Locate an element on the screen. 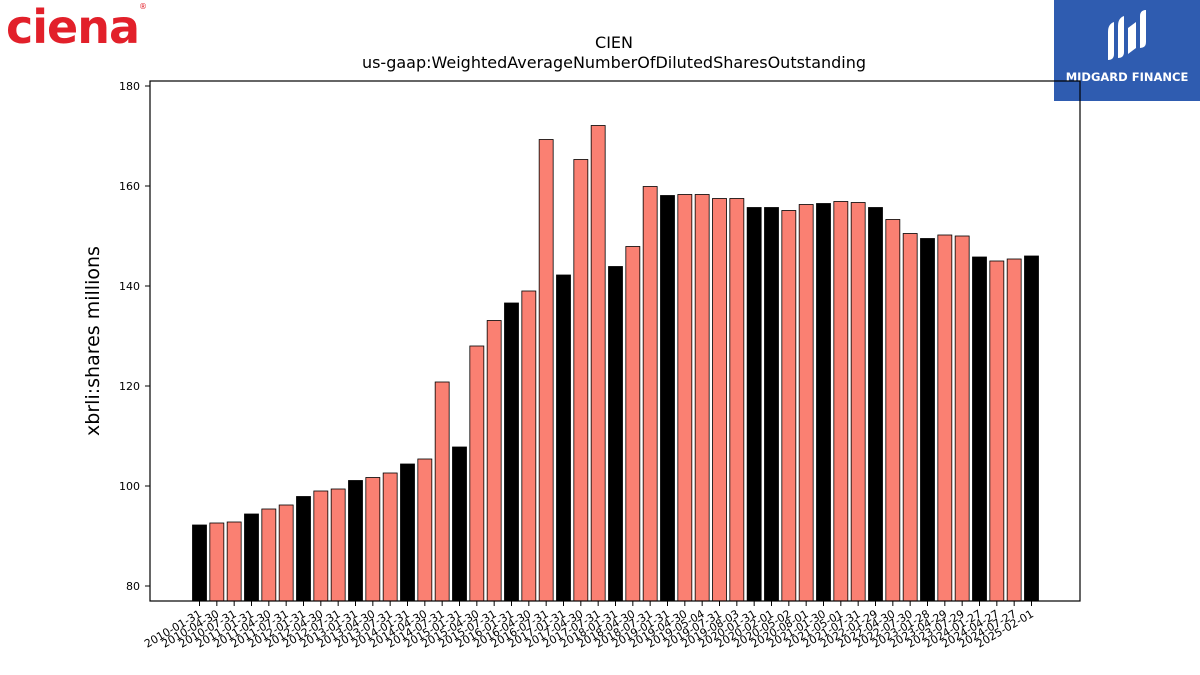  y-tick-label: 120 is located at coordinates (129, 386).